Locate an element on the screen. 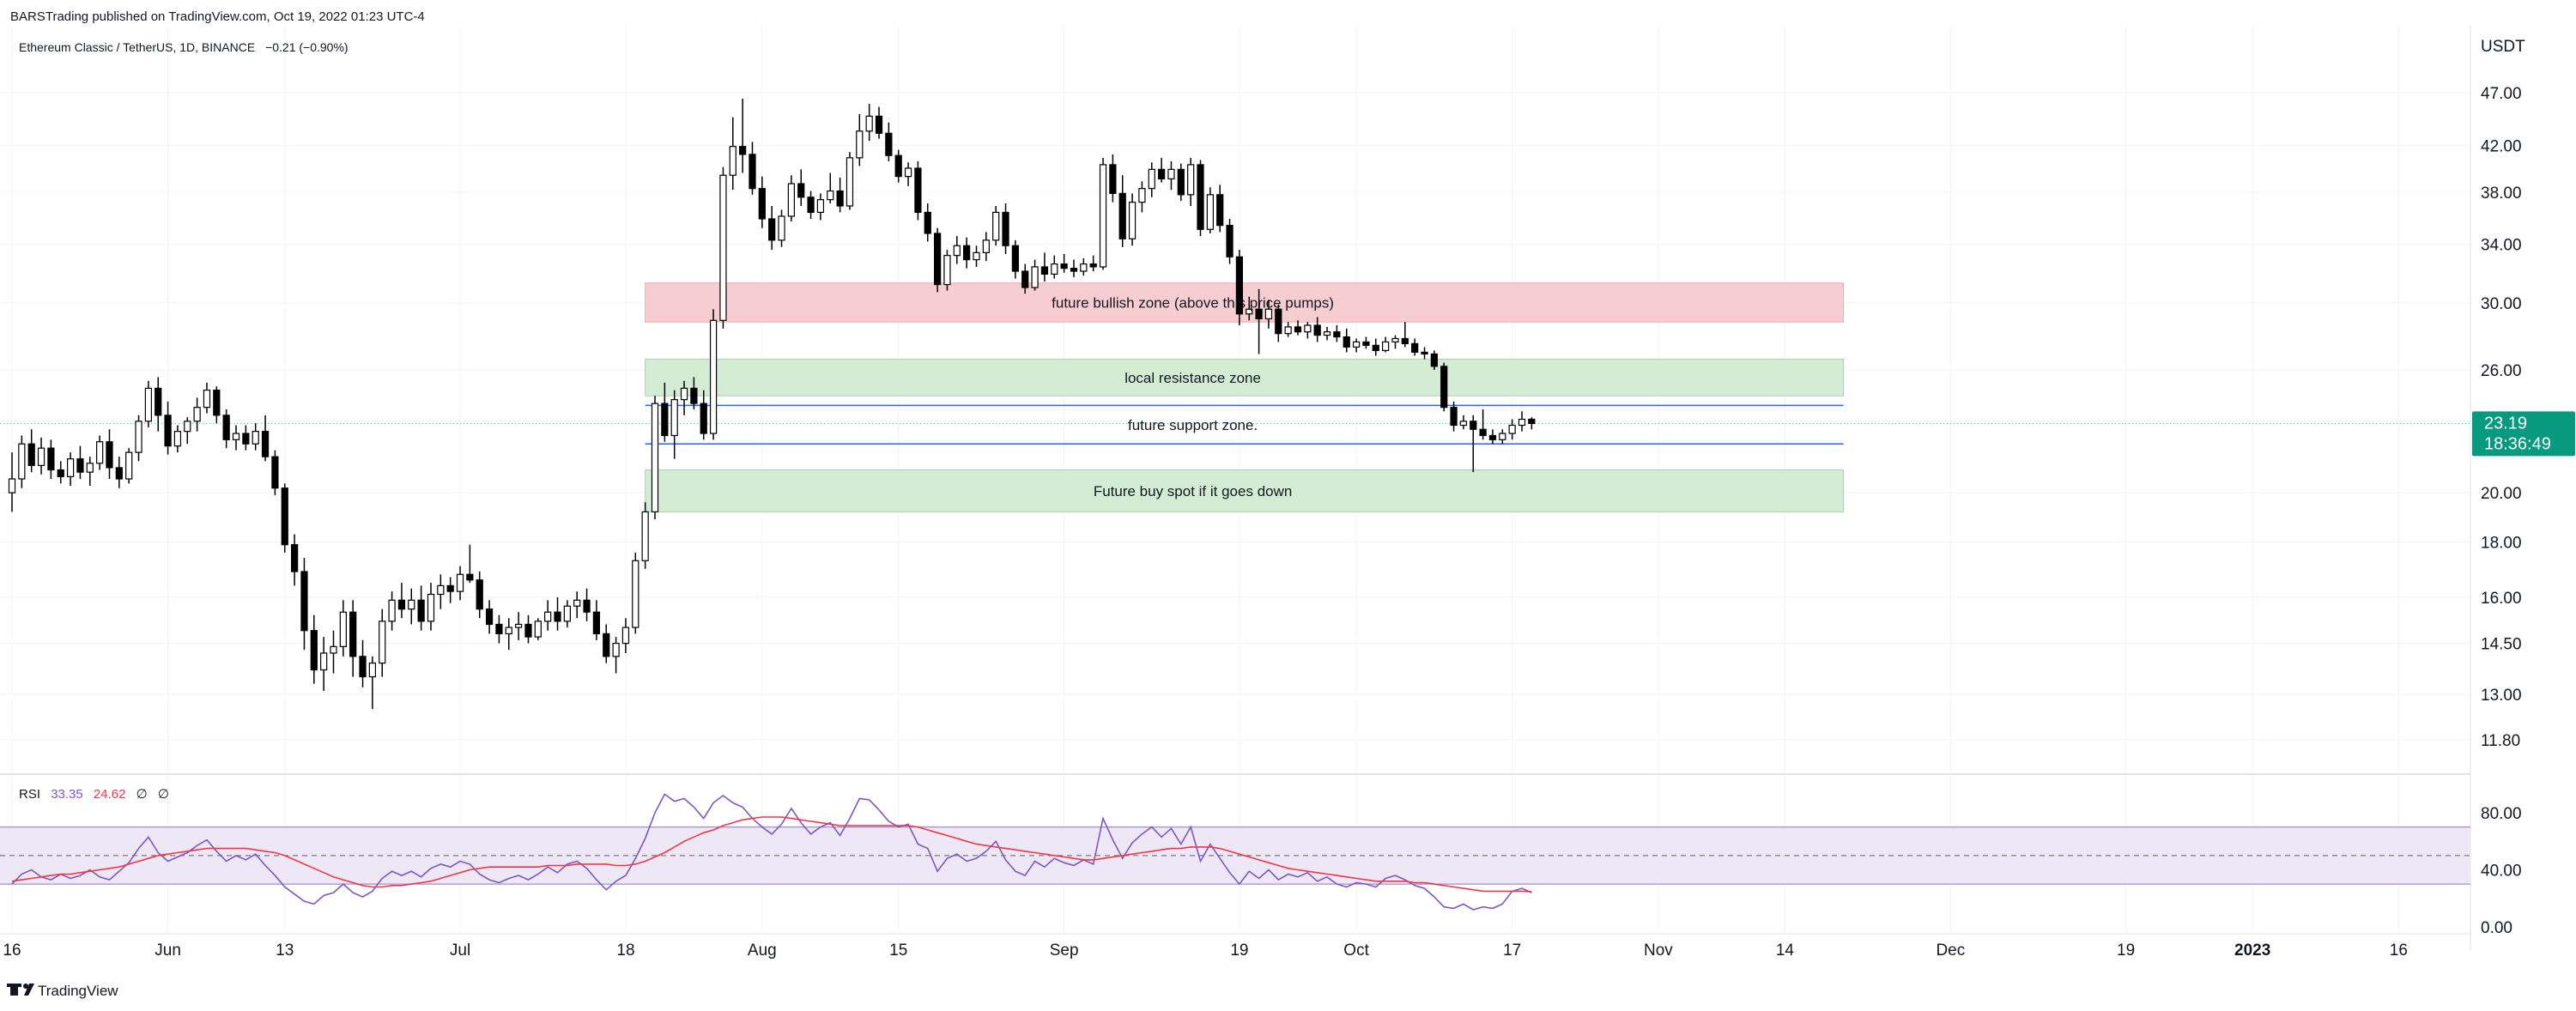 The width and height of the screenshot is (2576, 1011). rsi-ma-line is located at coordinates (771, 854).